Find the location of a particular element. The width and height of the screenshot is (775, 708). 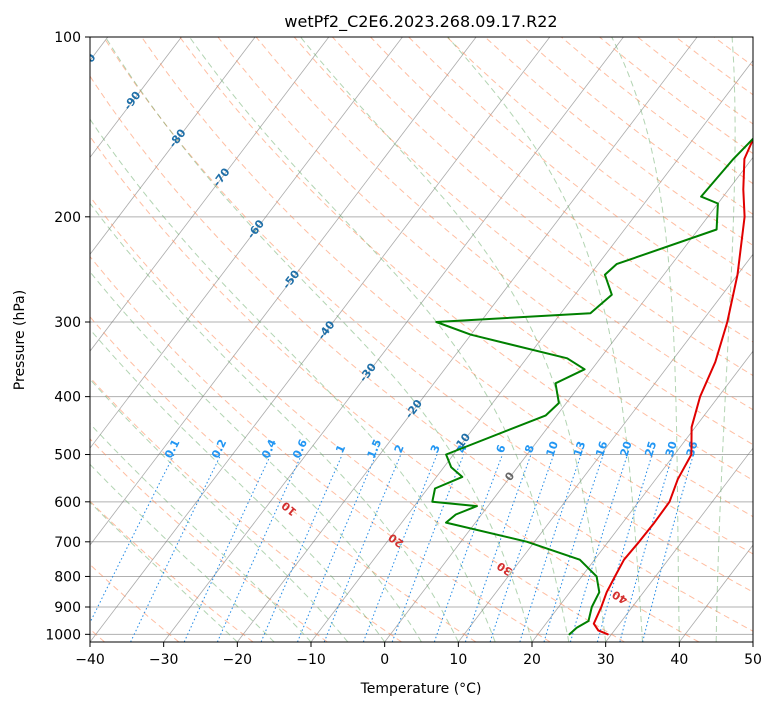

y-tick-label: 900 is located at coordinates (67, 608).